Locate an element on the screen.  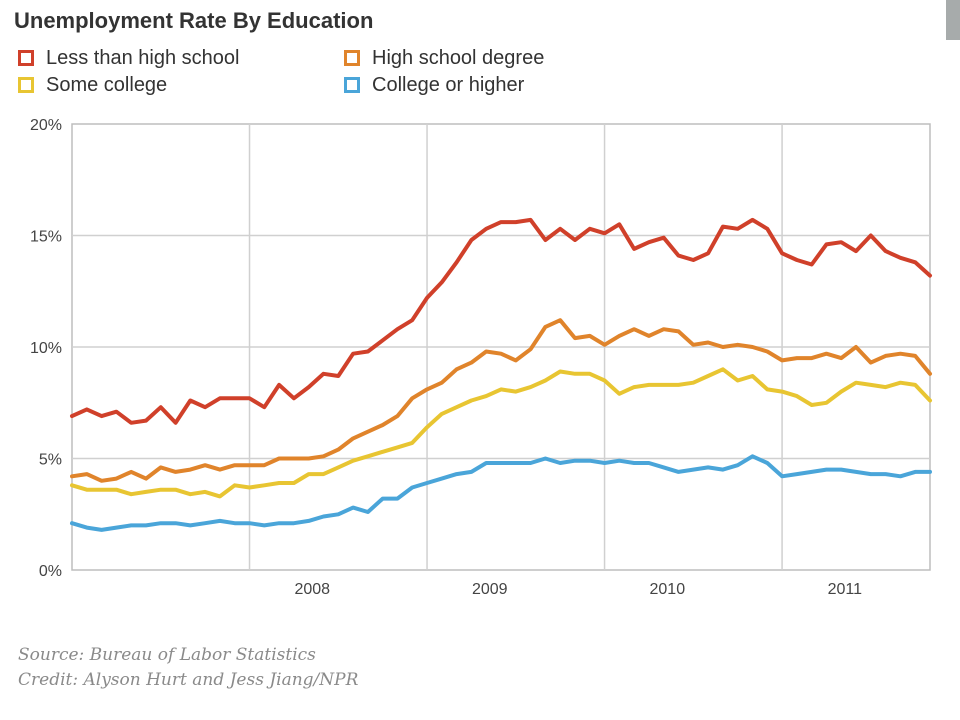
legend-swatch-less-than-high-school is located at coordinates (26, 58).